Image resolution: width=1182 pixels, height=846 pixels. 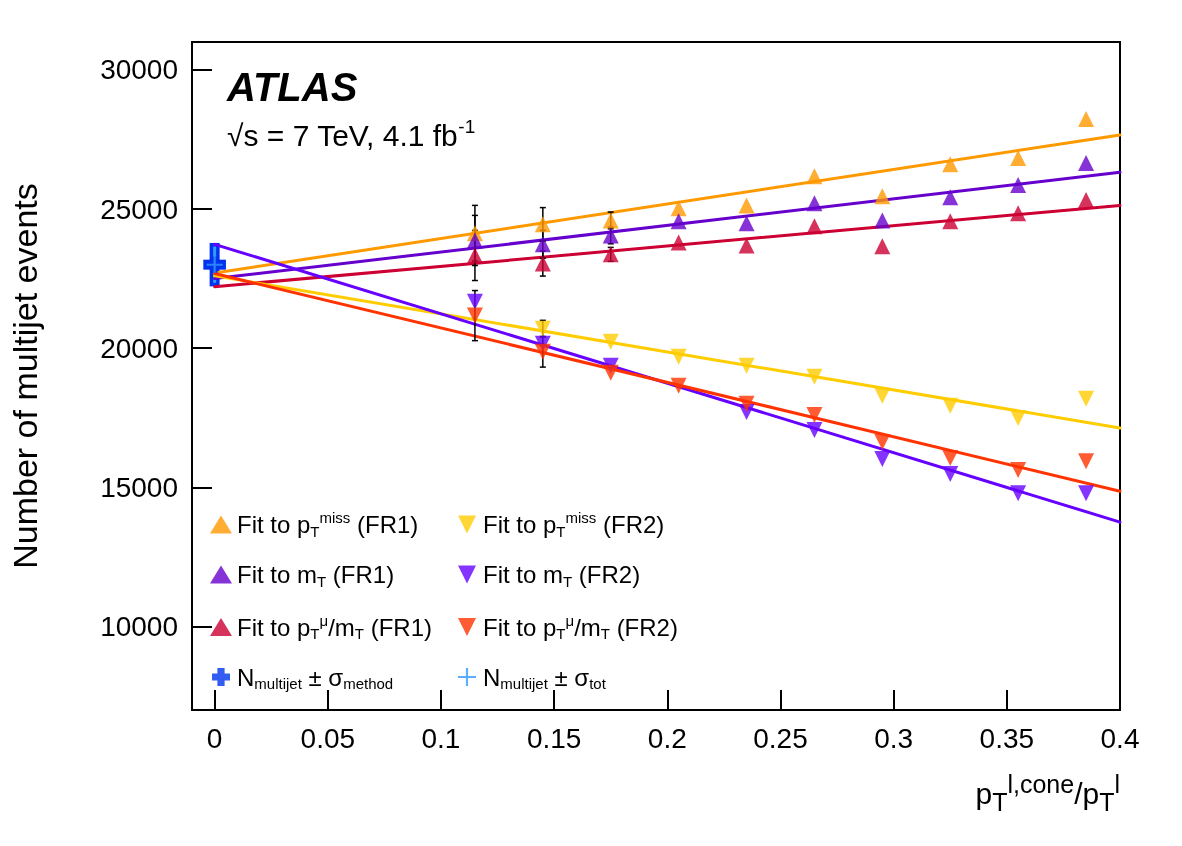 I want to click on text: ATLAS, so click(x=292, y=87).